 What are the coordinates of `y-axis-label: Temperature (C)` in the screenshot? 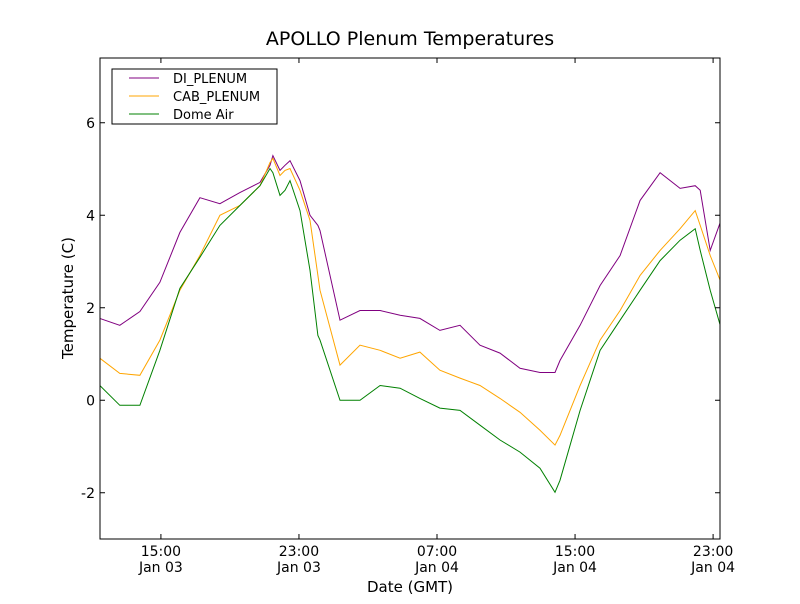 It's located at (68, 298).